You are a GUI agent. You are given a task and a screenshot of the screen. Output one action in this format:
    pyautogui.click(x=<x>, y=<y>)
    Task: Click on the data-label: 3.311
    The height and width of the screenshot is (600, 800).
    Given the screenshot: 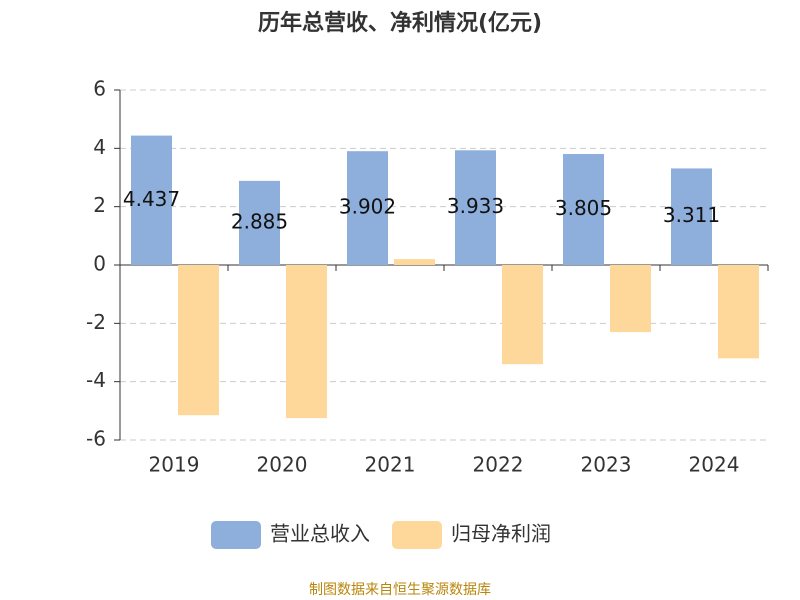 What is the action you would take?
    pyautogui.click(x=691, y=215)
    